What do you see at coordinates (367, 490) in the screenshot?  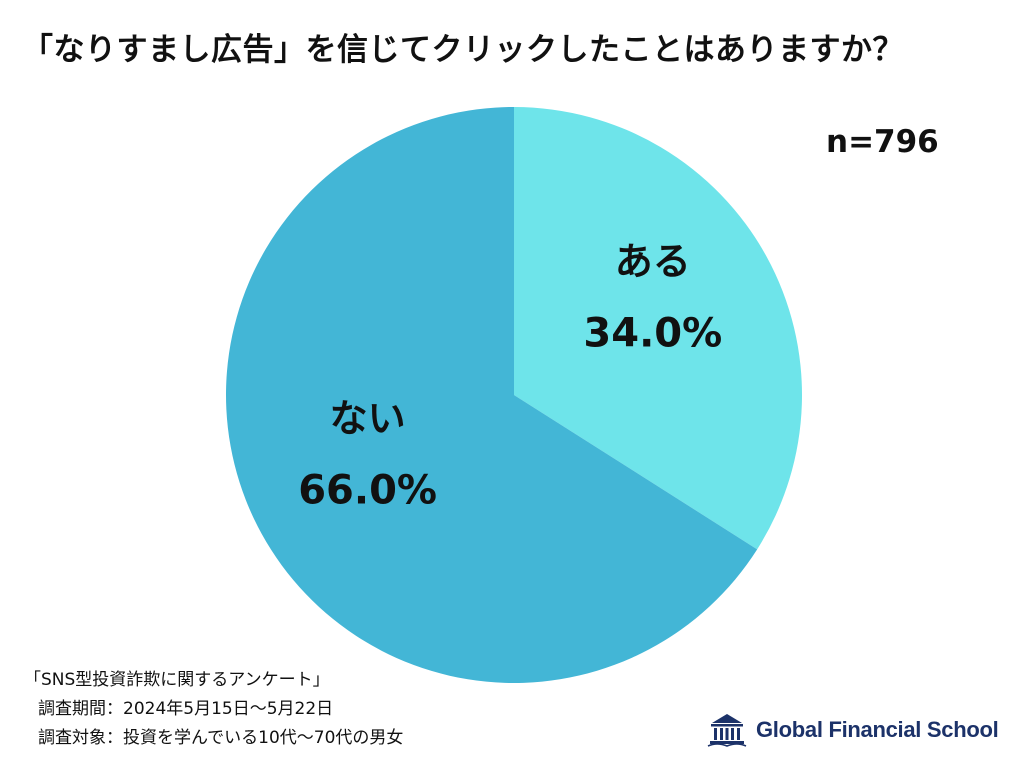 I see `slice-value-1: 66.0%` at bounding box center [367, 490].